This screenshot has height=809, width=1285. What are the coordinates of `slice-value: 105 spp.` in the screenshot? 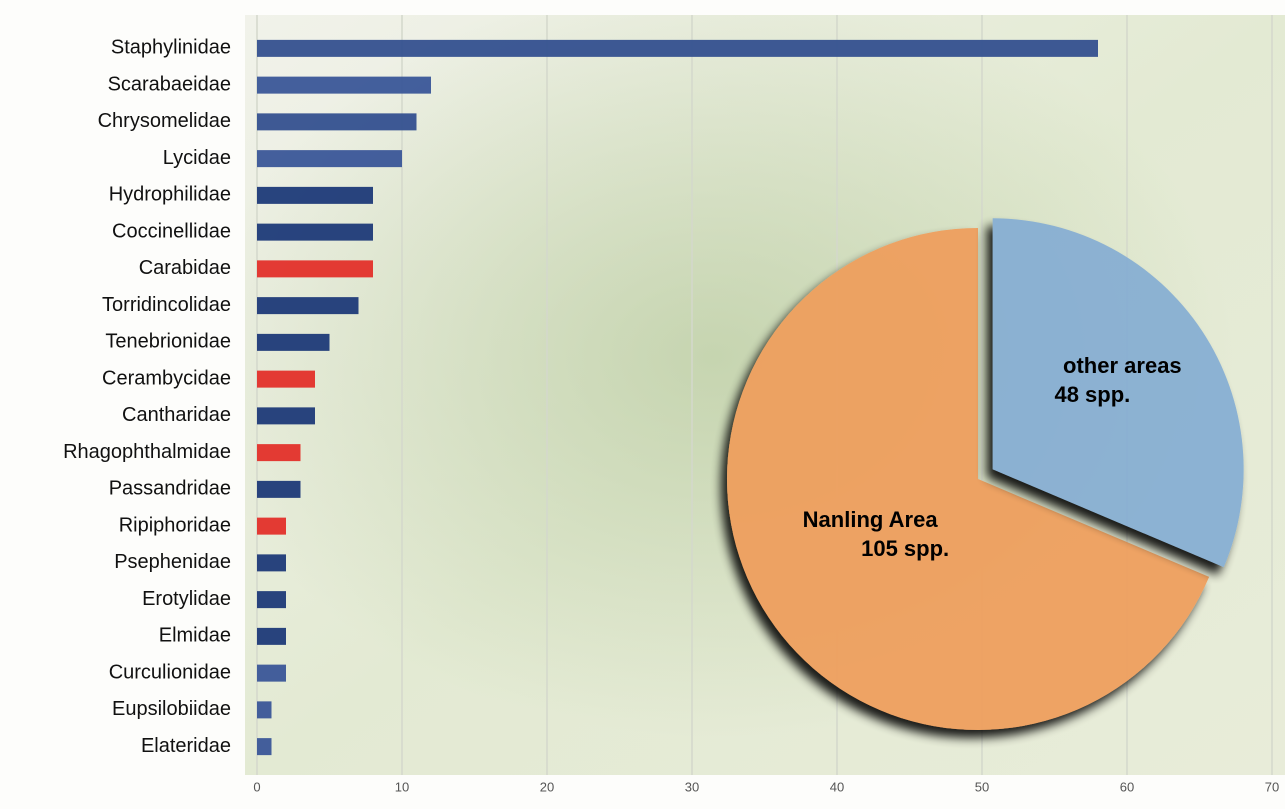 It's located at (905, 548).